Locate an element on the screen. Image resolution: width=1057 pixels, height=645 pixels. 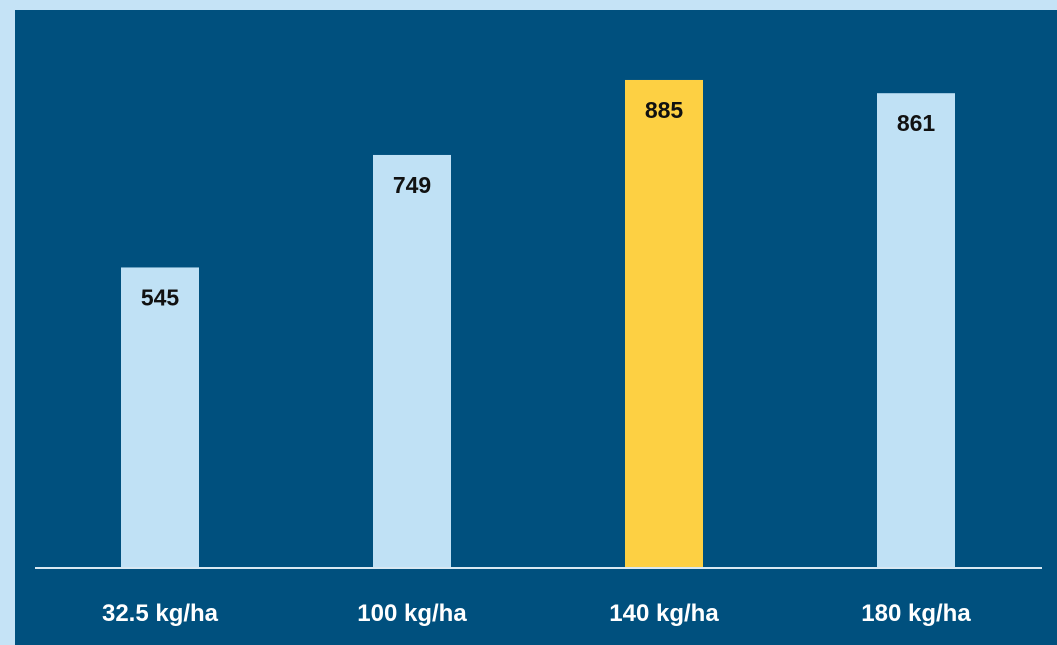
category-label-3: 140 kg/ha is located at coordinates (664, 613).